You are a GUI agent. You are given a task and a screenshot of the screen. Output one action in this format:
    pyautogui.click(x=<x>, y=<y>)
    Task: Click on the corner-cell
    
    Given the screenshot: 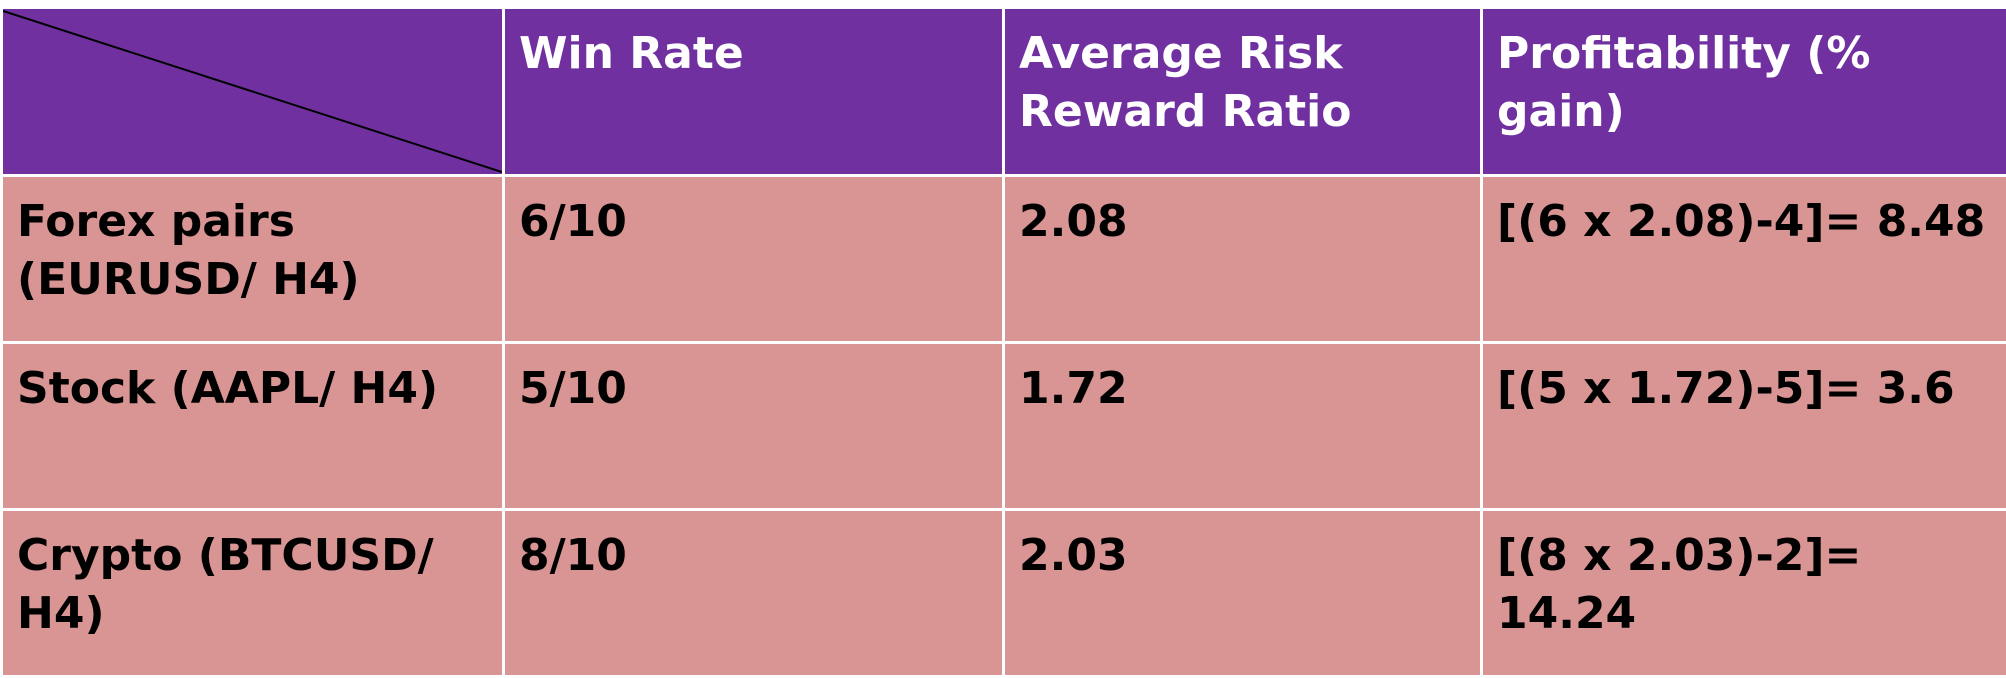 What is the action you would take?
    pyautogui.click(x=253, y=92)
    